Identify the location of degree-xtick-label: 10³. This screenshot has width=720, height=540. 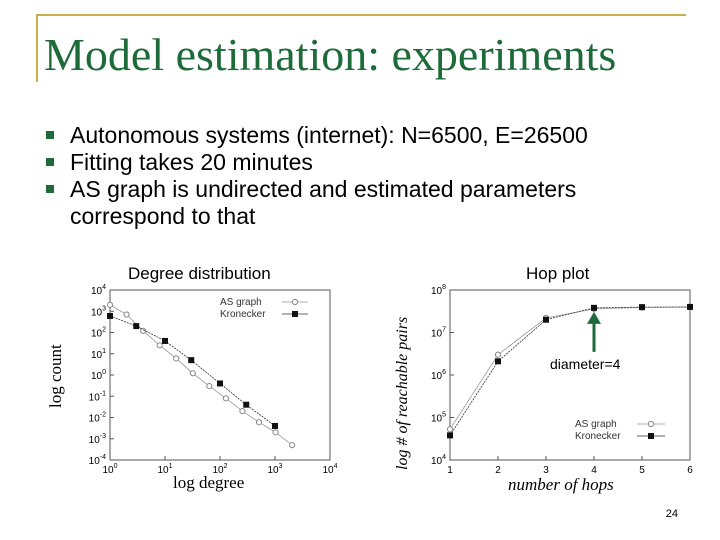
(274, 469).